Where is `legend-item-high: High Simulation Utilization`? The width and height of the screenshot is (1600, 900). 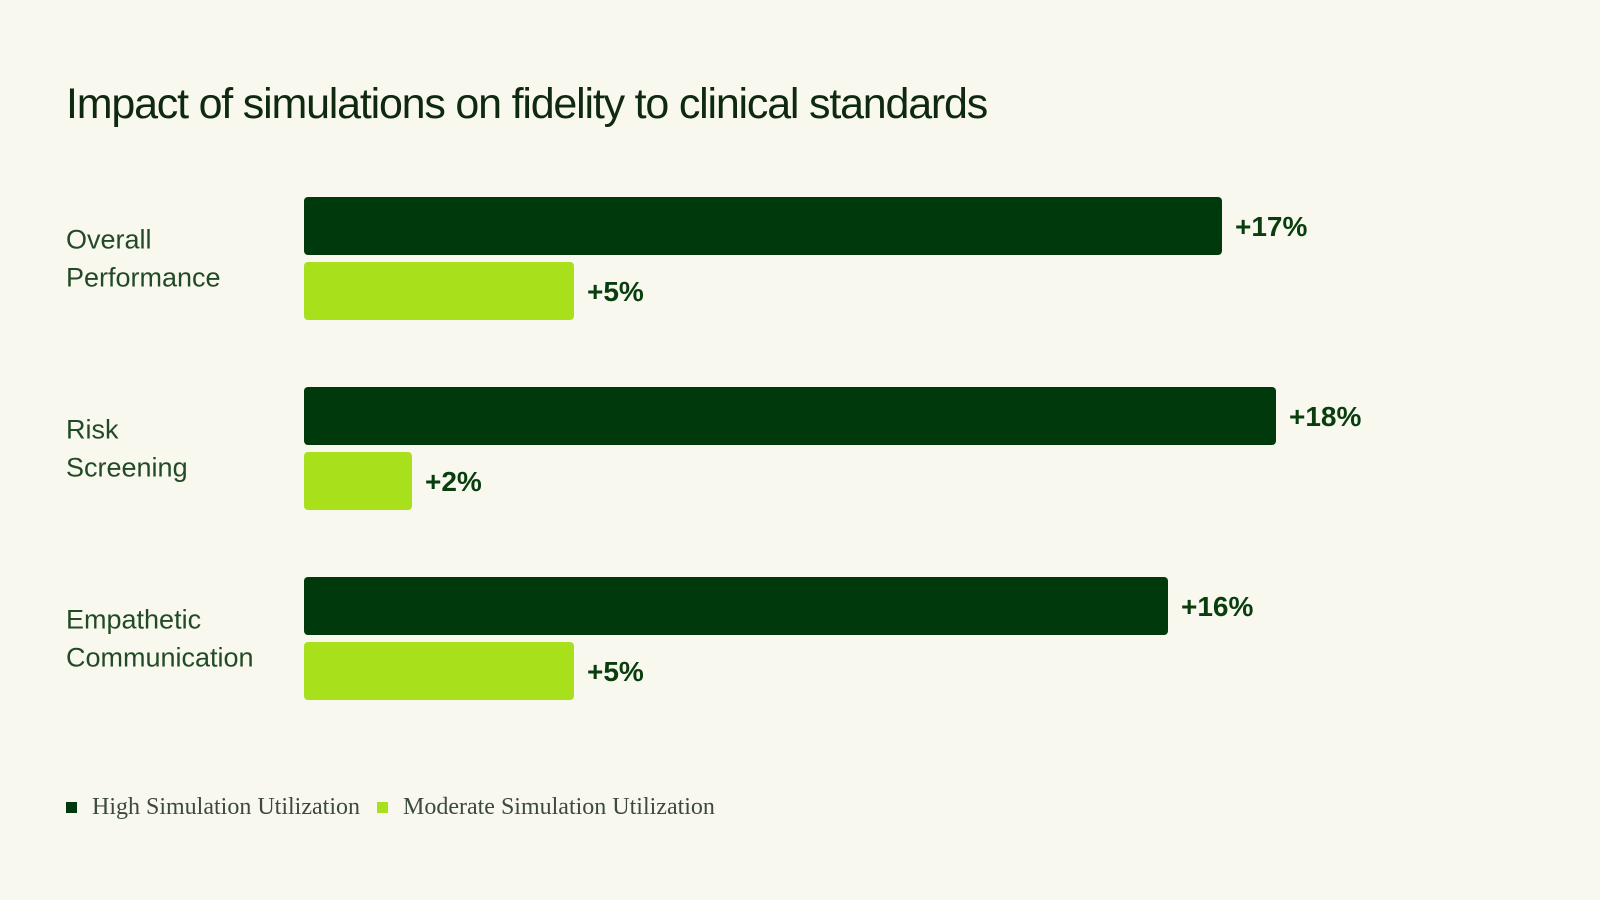 legend-item-high: High Simulation Utilization is located at coordinates (213, 807).